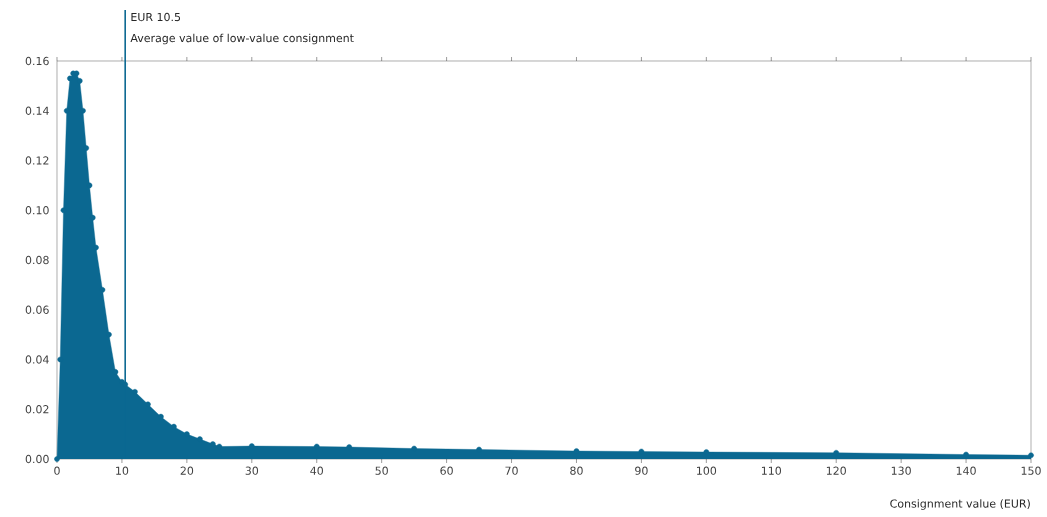  I want to click on x-tick-label: 20, so click(187, 470).